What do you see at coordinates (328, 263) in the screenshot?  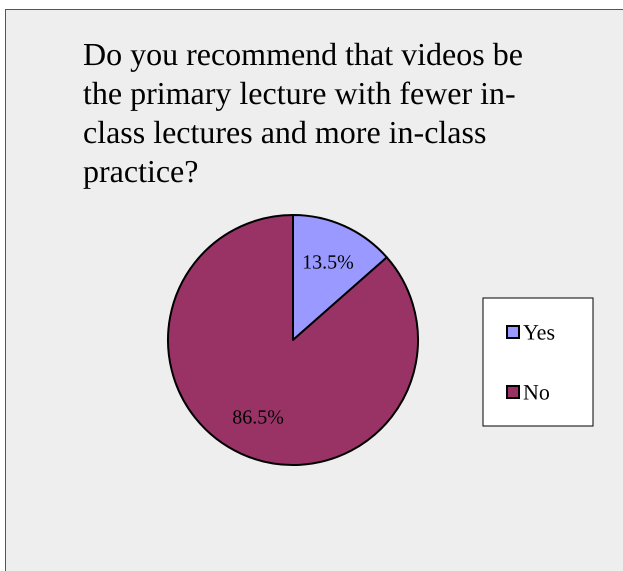 I see `data-label: 13.5%` at bounding box center [328, 263].